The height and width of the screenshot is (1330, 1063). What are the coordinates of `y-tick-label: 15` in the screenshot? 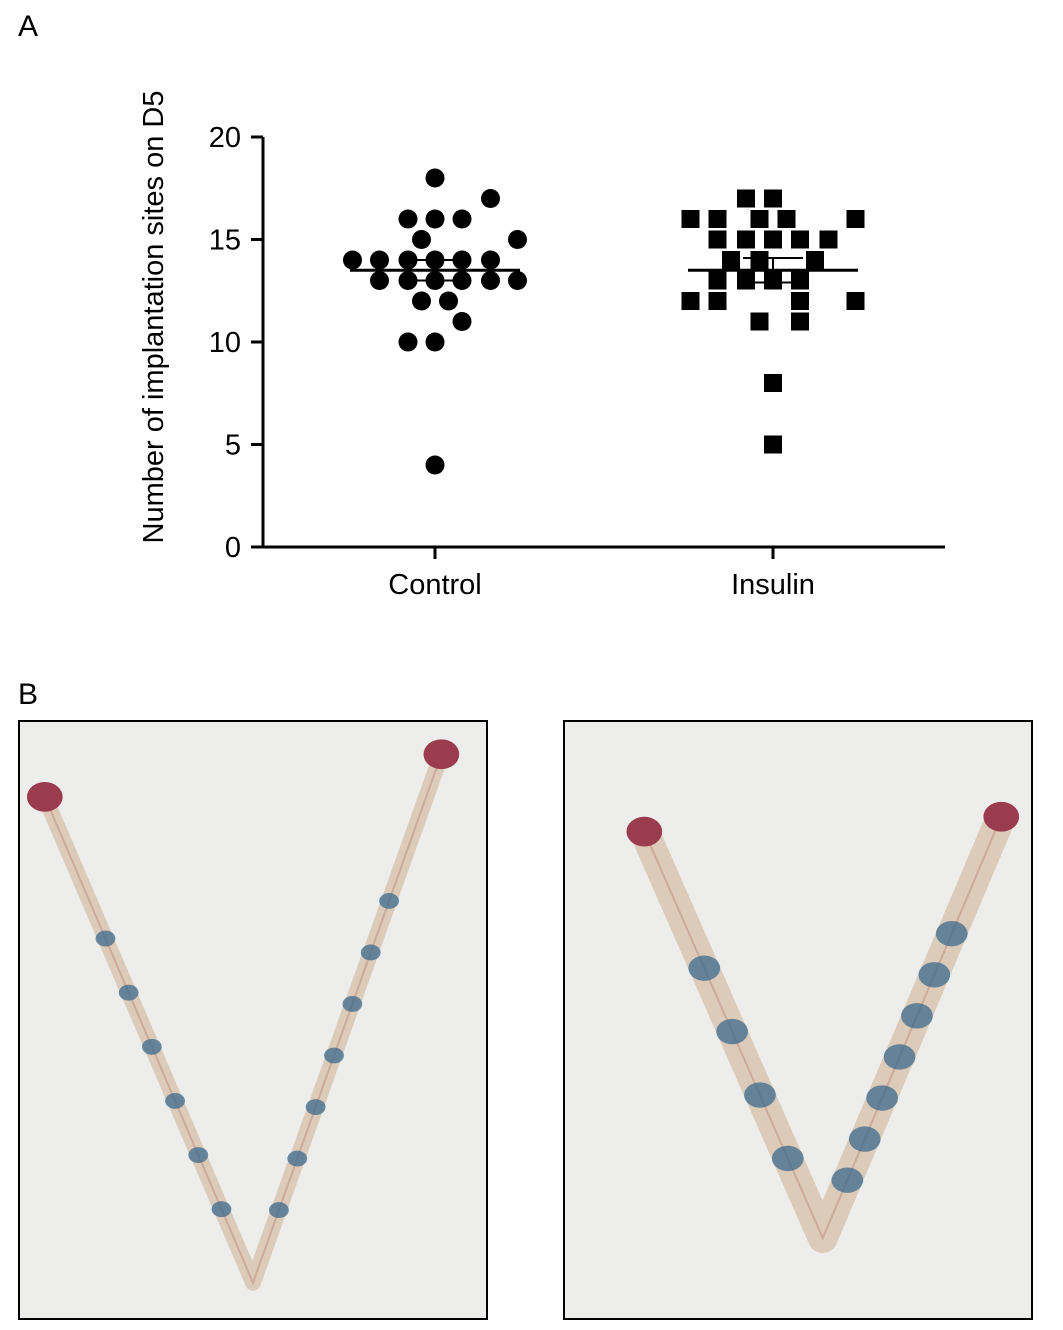 It's located at (225, 241).